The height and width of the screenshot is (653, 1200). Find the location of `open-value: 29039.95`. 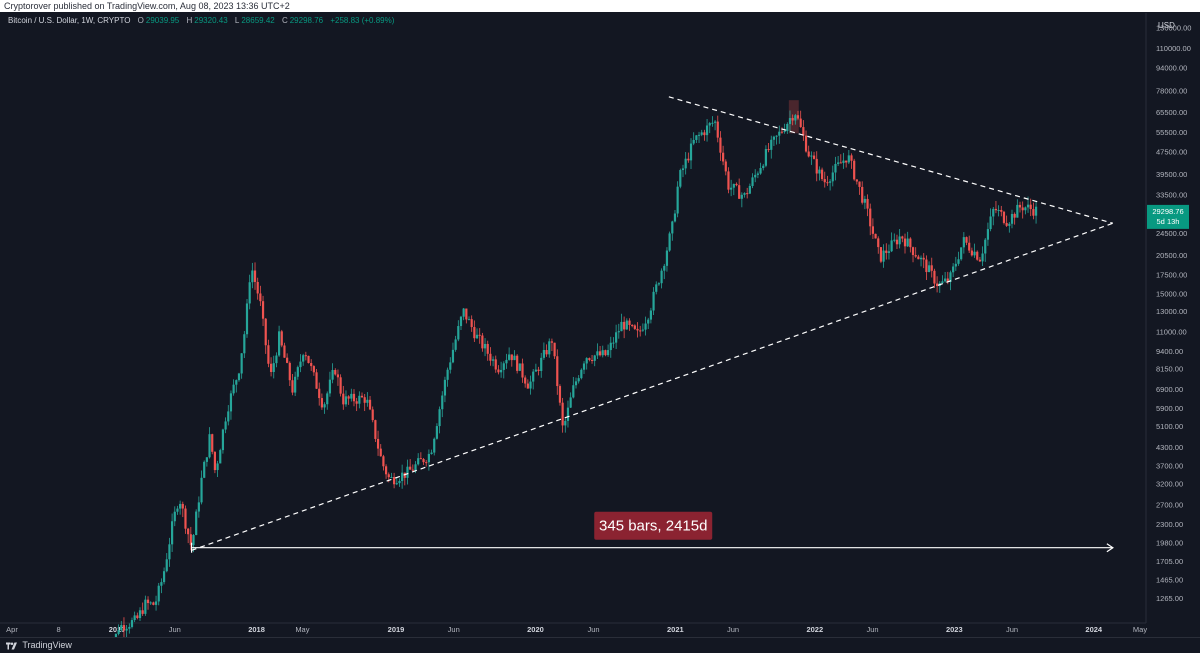

open-value: 29039.95 is located at coordinates (162, 20).